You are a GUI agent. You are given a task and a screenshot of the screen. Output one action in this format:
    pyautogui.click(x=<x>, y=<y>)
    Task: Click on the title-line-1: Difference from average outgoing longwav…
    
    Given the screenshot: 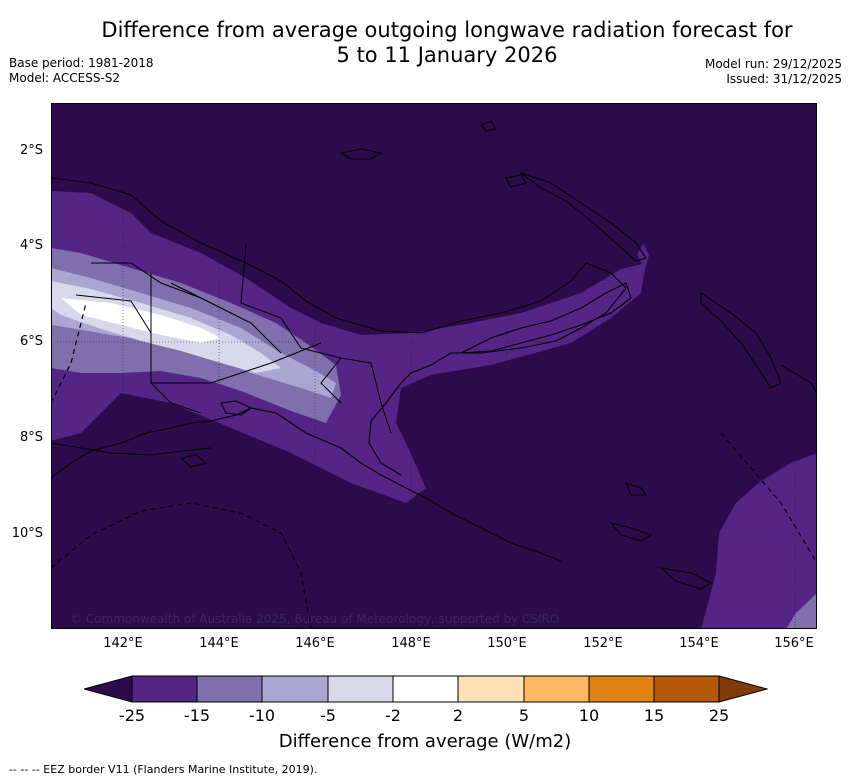 What is the action you would take?
    pyautogui.click(x=447, y=30)
    